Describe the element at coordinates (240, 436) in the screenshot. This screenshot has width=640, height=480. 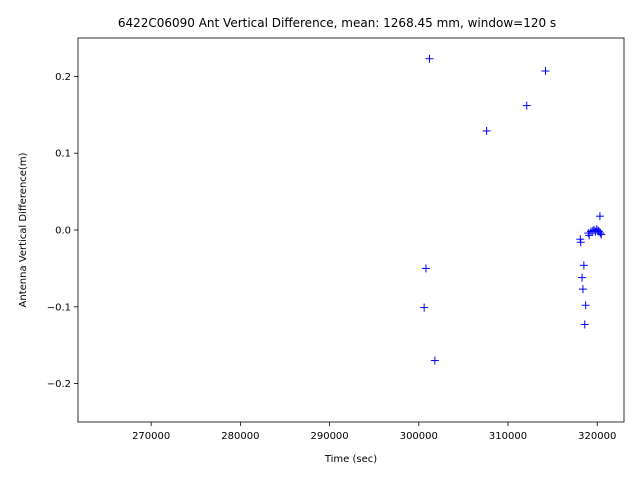
I see `x-tick-label: 280000` at that location.